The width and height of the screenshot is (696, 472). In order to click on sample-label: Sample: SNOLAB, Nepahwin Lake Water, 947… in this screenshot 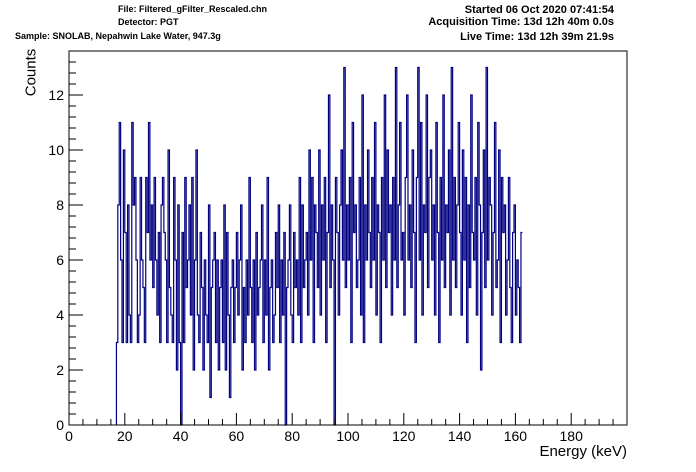, I will do `click(118, 36)`.